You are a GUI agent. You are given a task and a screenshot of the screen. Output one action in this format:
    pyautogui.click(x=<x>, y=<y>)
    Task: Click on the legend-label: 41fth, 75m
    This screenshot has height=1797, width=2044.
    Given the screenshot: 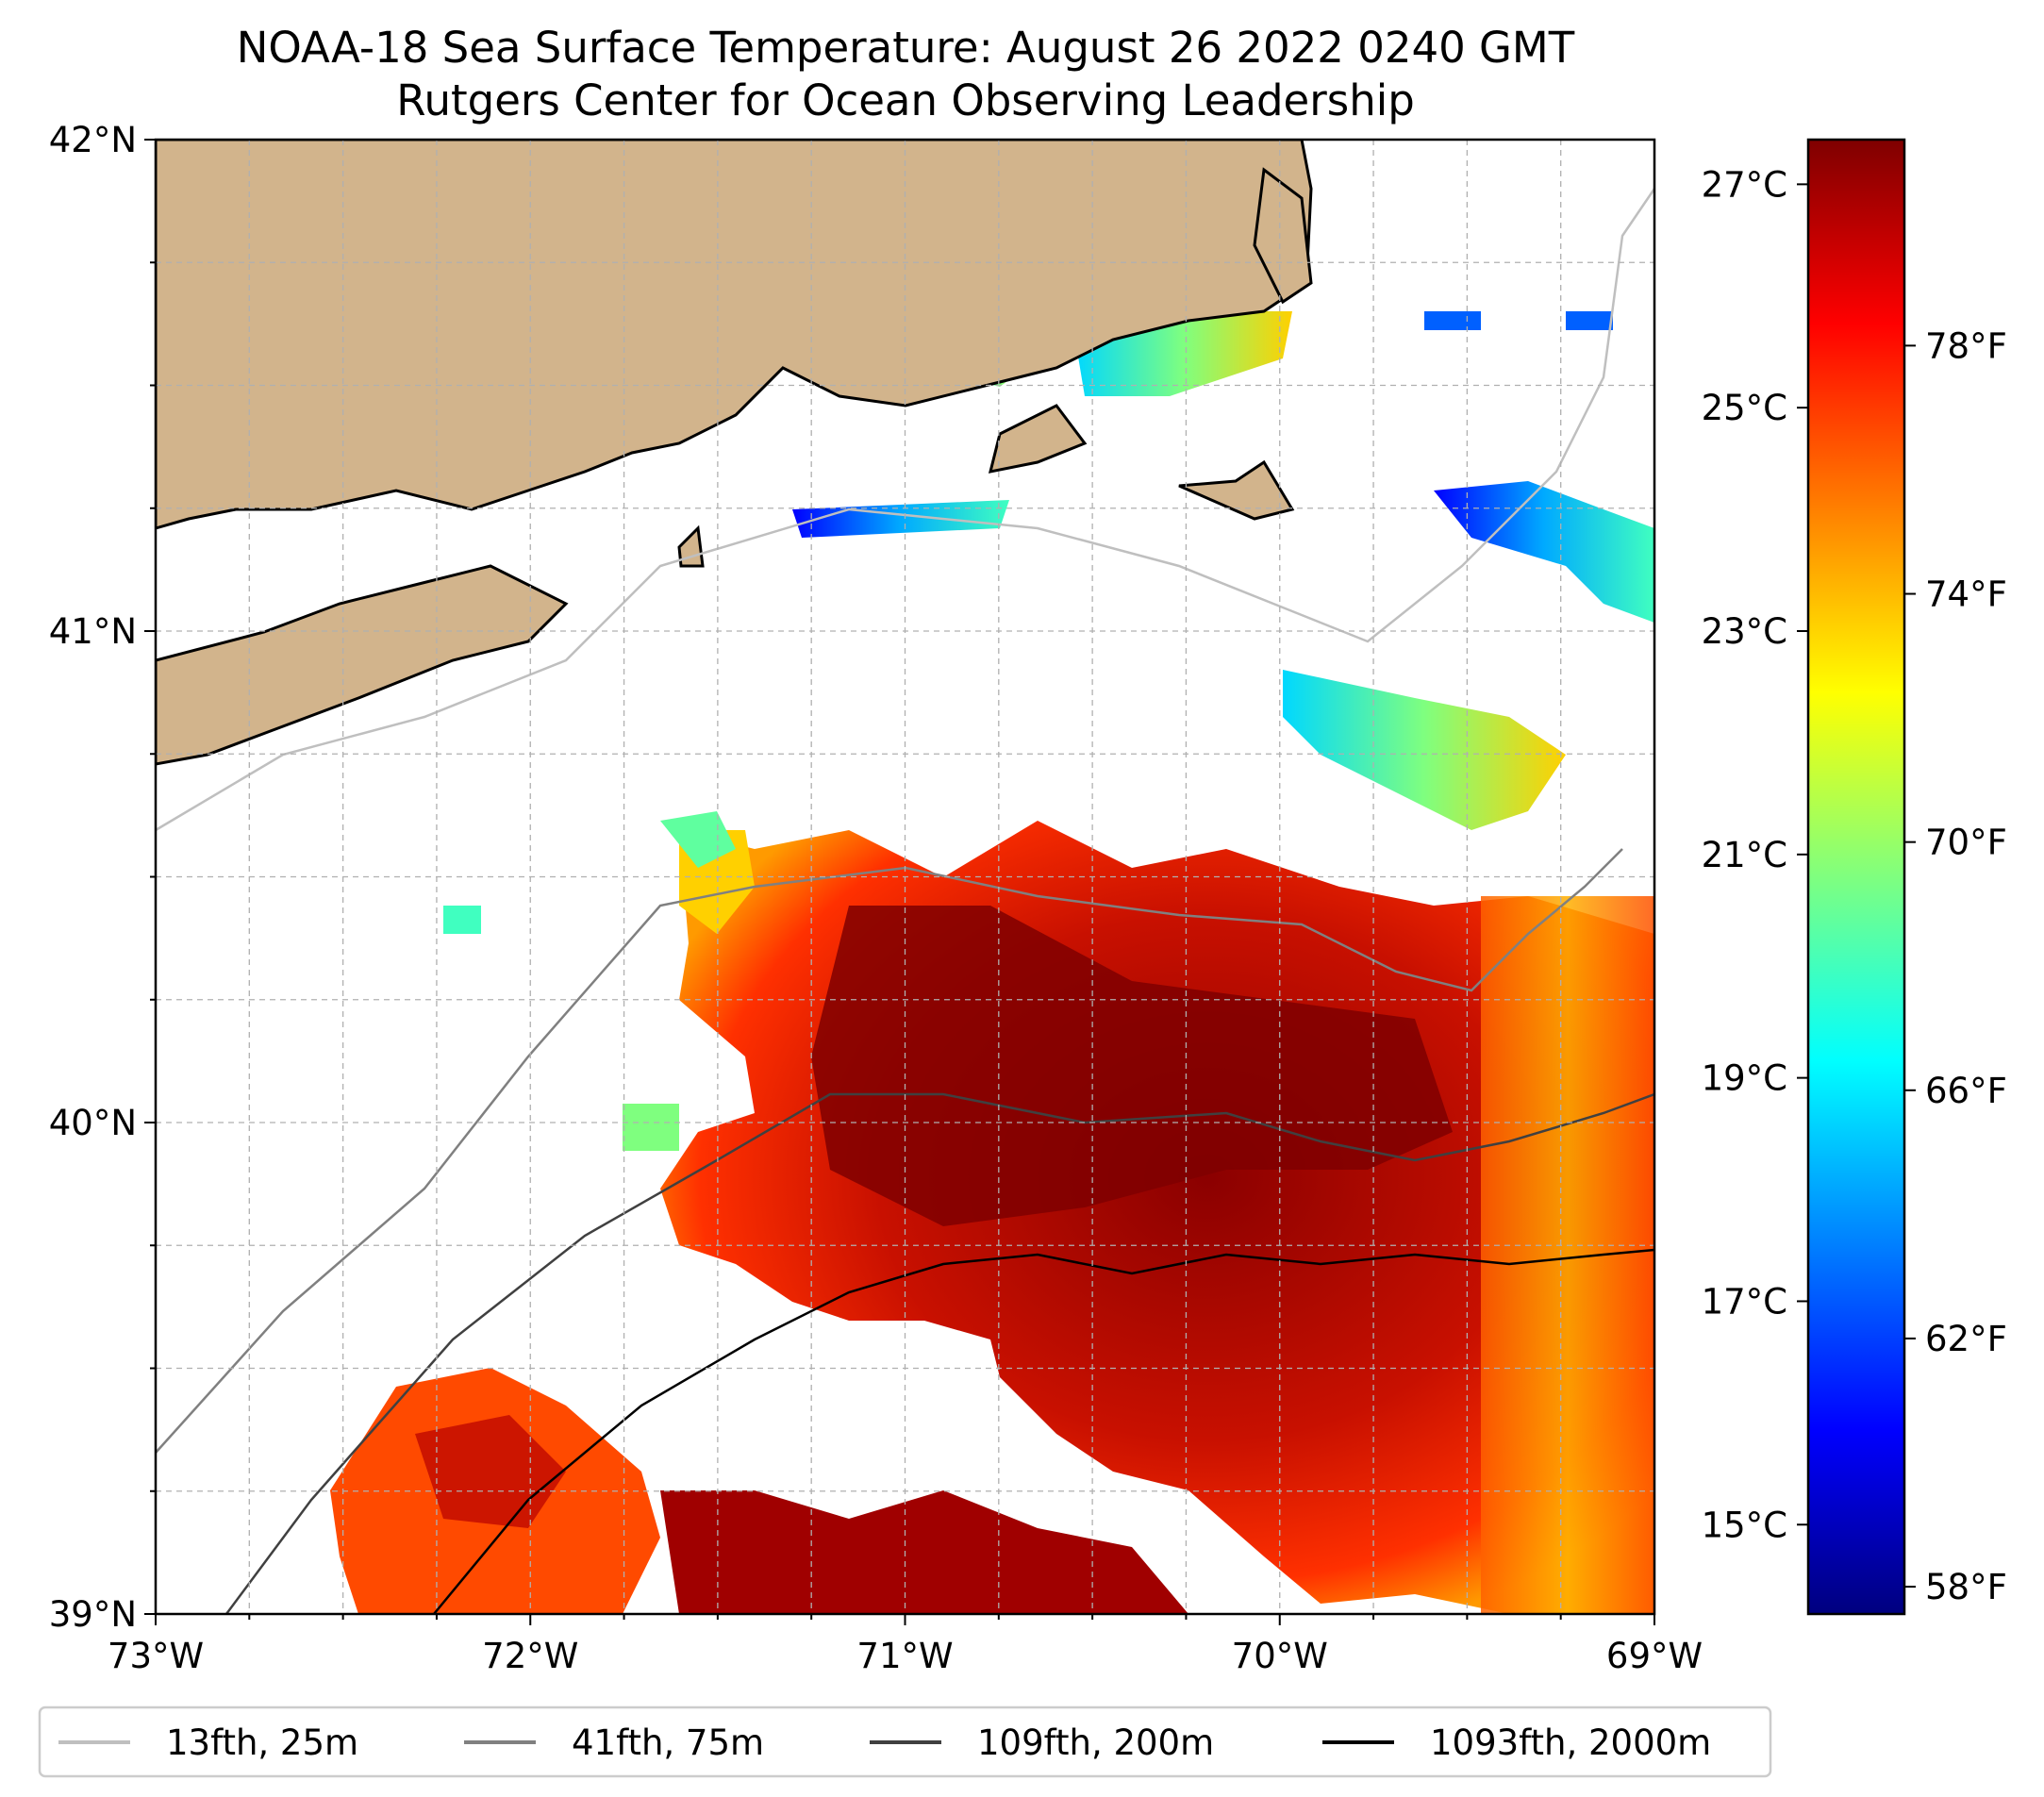 What is the action you would take?
    pyautogui.click(x=668, y=1742)
    